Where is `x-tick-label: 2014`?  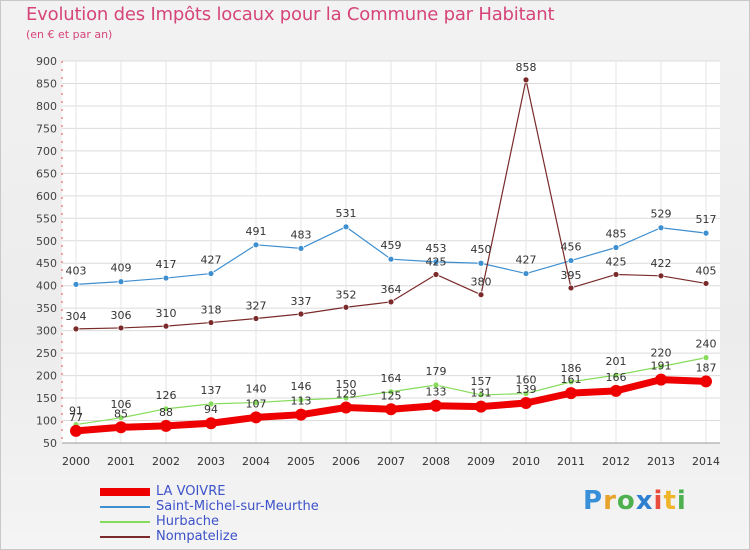
x-tick-label: 2014 is located at coordinates (706, 461).